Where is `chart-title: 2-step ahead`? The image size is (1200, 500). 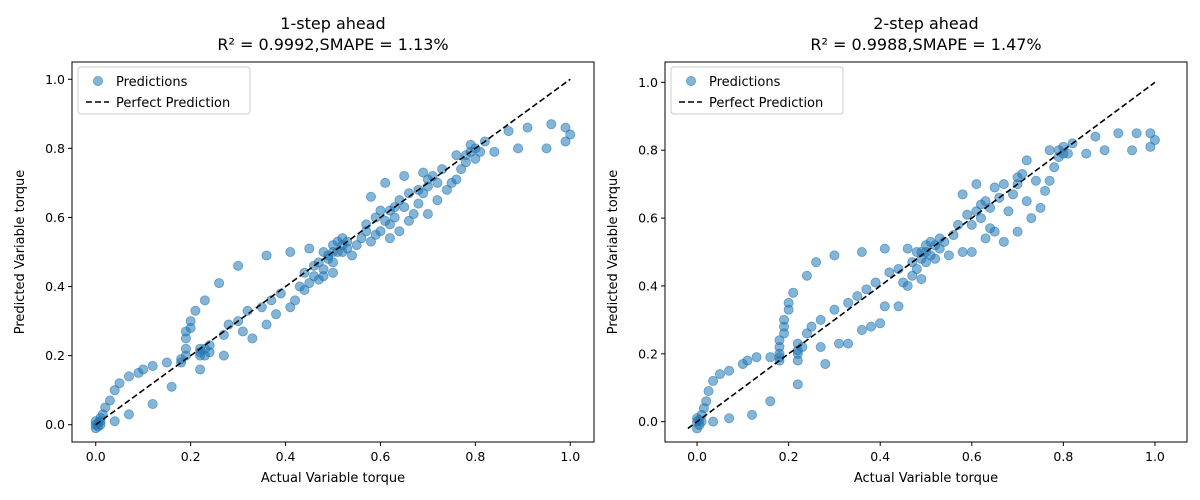
chart-title: 2-step ahead is located at coordinates (925, 23).